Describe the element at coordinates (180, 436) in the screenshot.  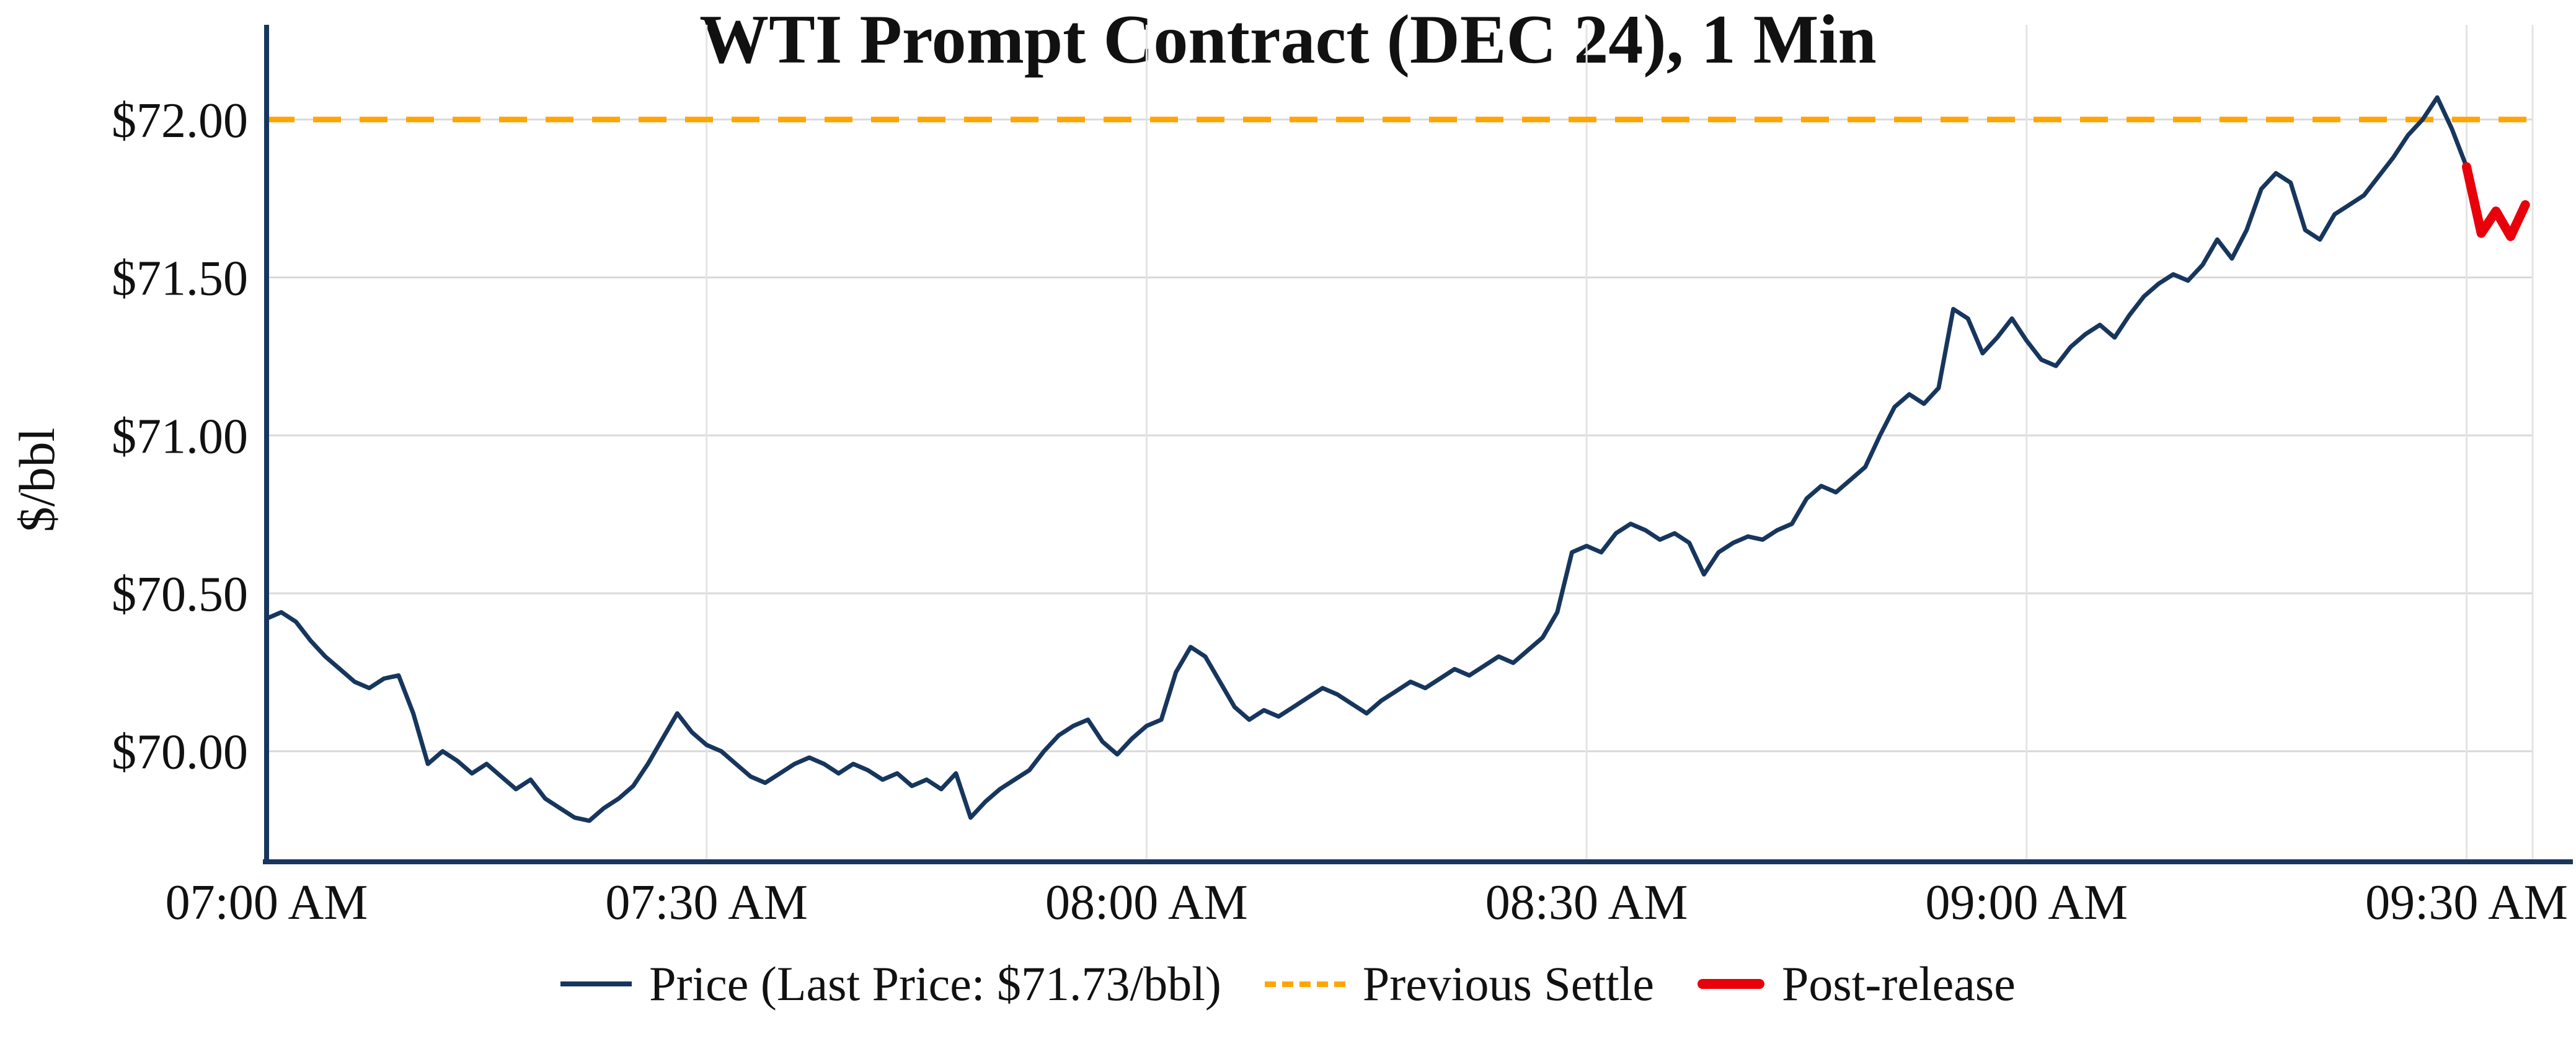
I see `y-tick-label: $71.00` at that location.